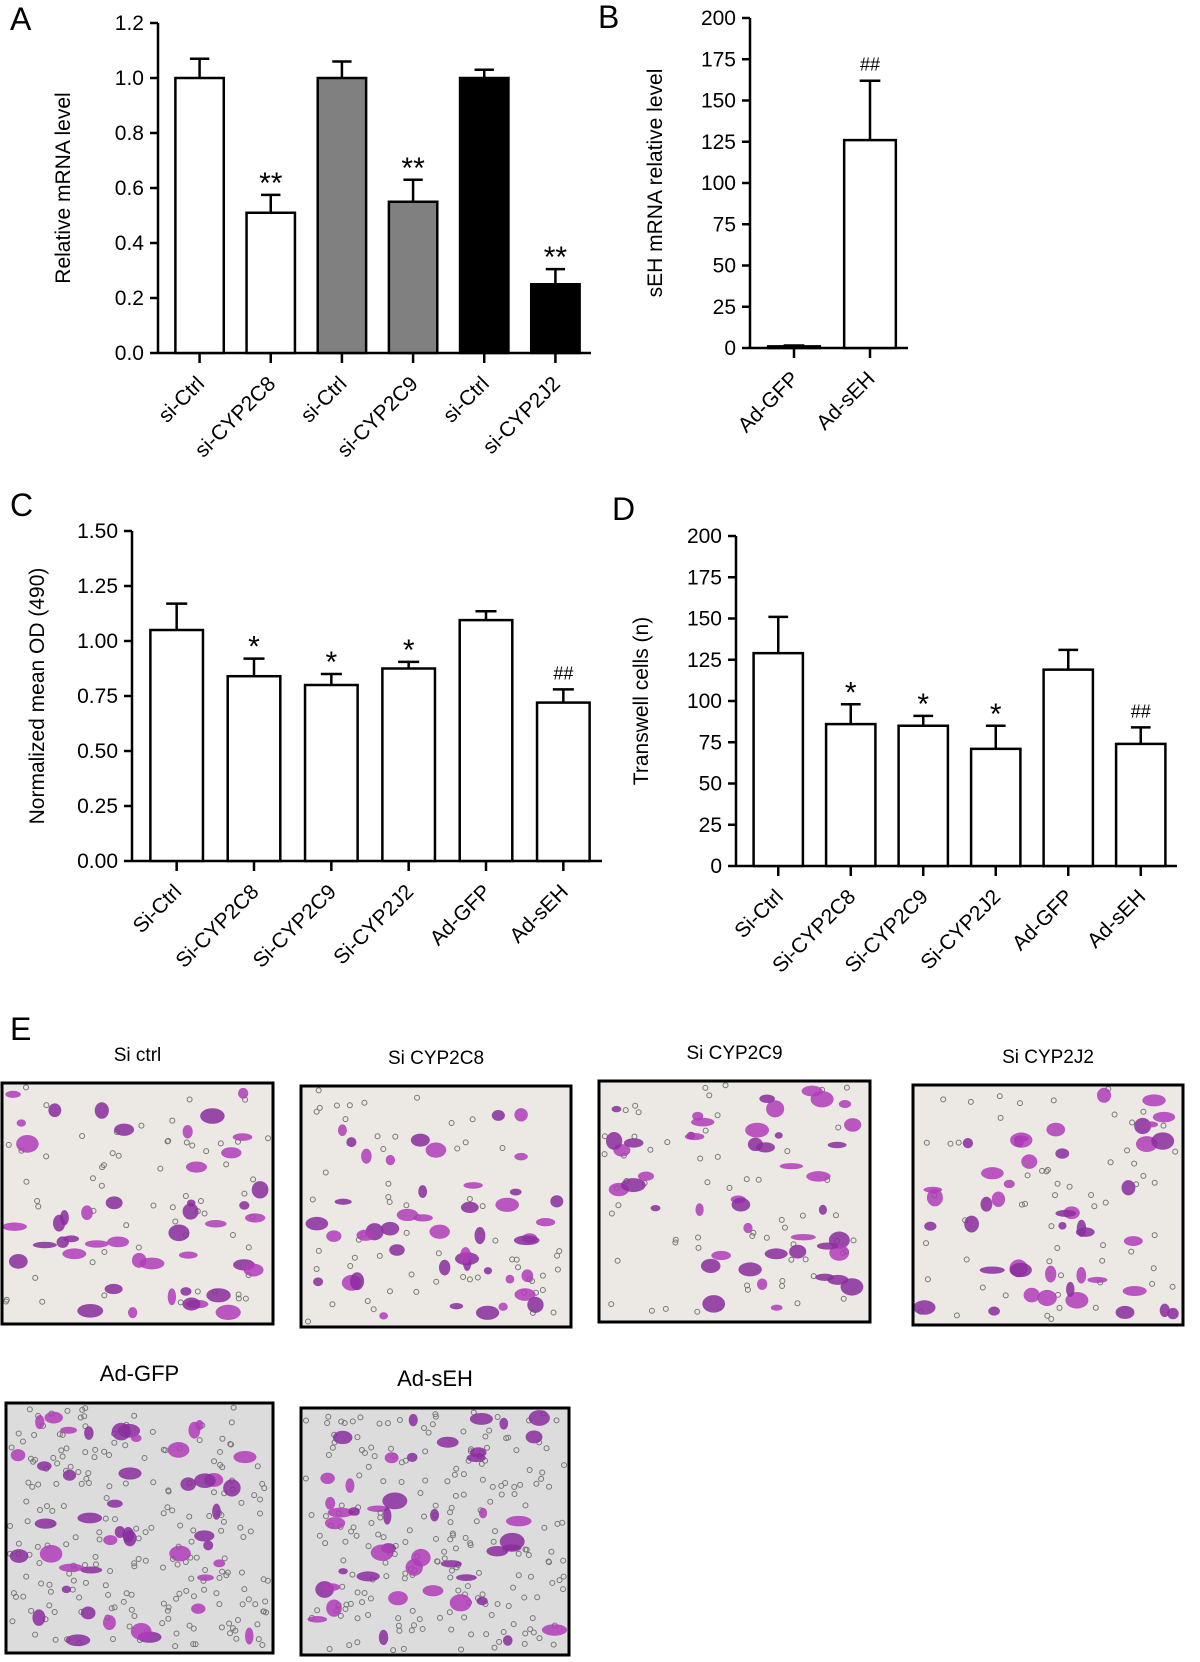 This screenshot has width=1200, height=1662. What do you see at coordinates (254, 647) in the screenshot?
I see `significance-label: *` at bounding box center [254, 647].